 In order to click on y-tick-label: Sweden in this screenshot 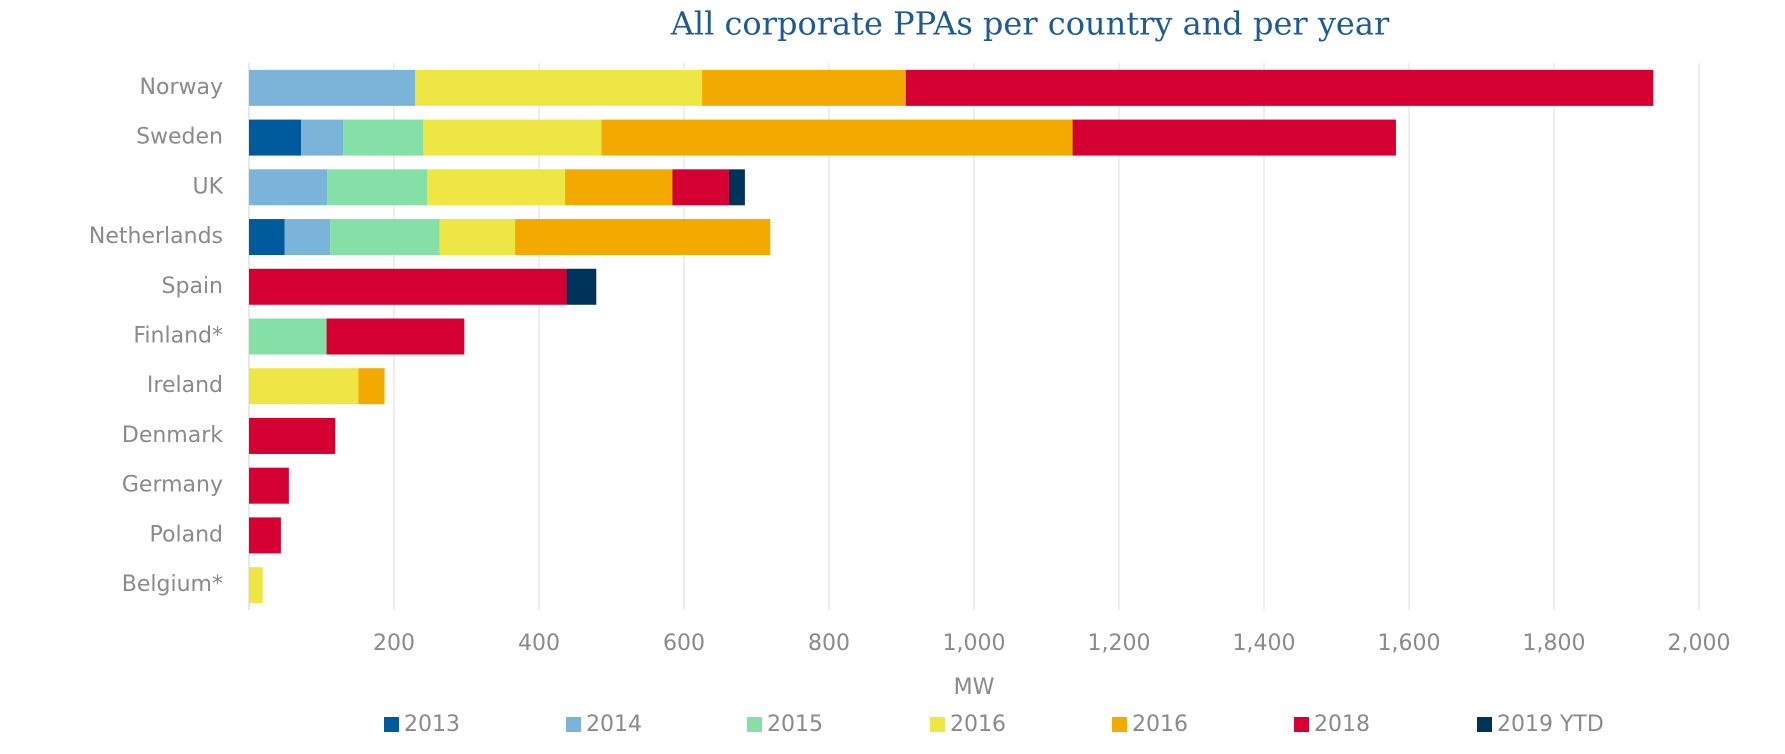, I will do `click(179, 137)`.